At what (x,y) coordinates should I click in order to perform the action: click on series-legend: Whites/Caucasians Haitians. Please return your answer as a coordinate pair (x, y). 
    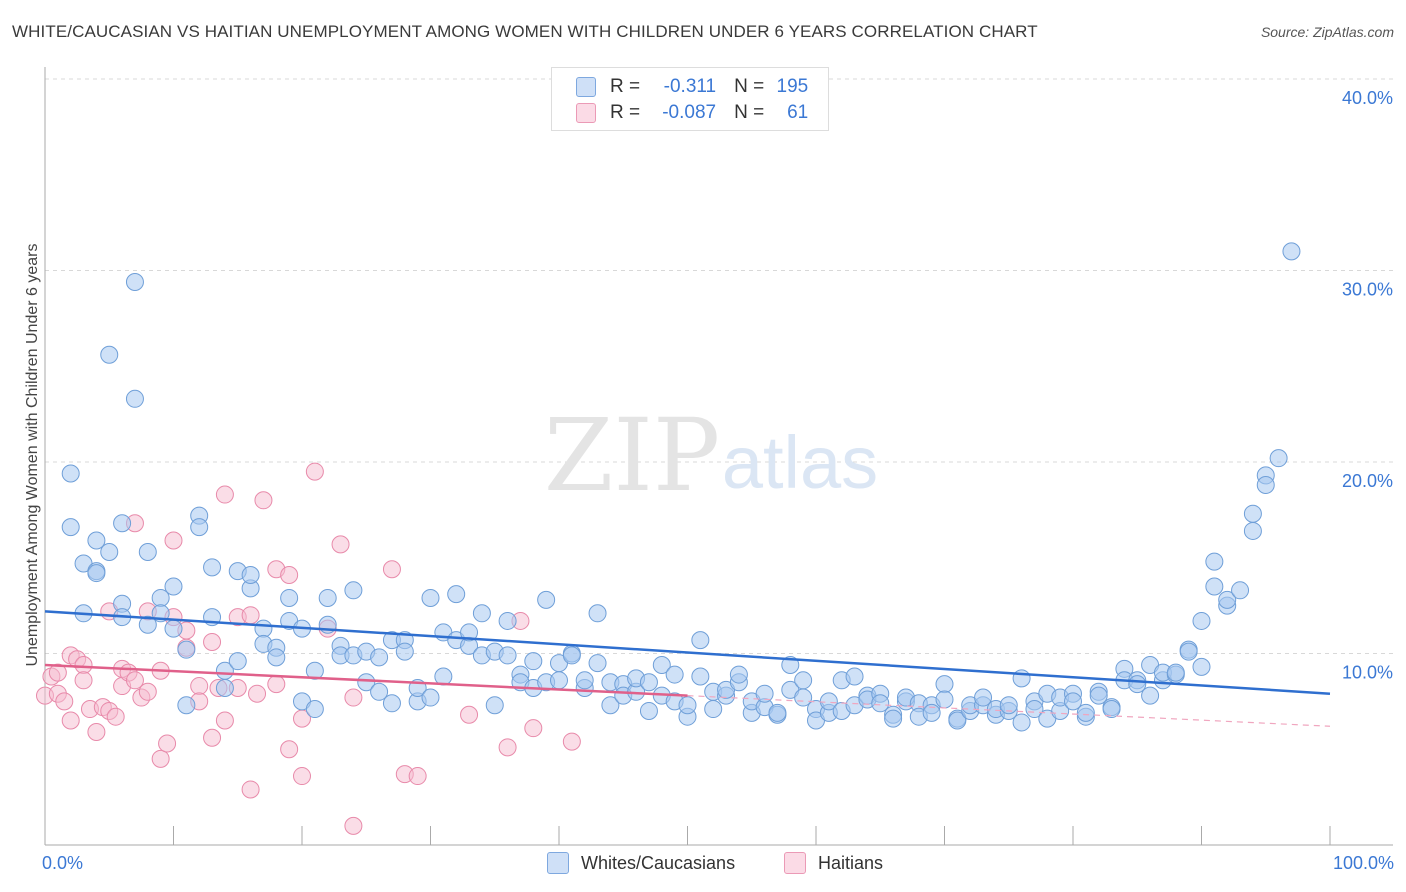
    Looking at the image, I should click on (703, 865).